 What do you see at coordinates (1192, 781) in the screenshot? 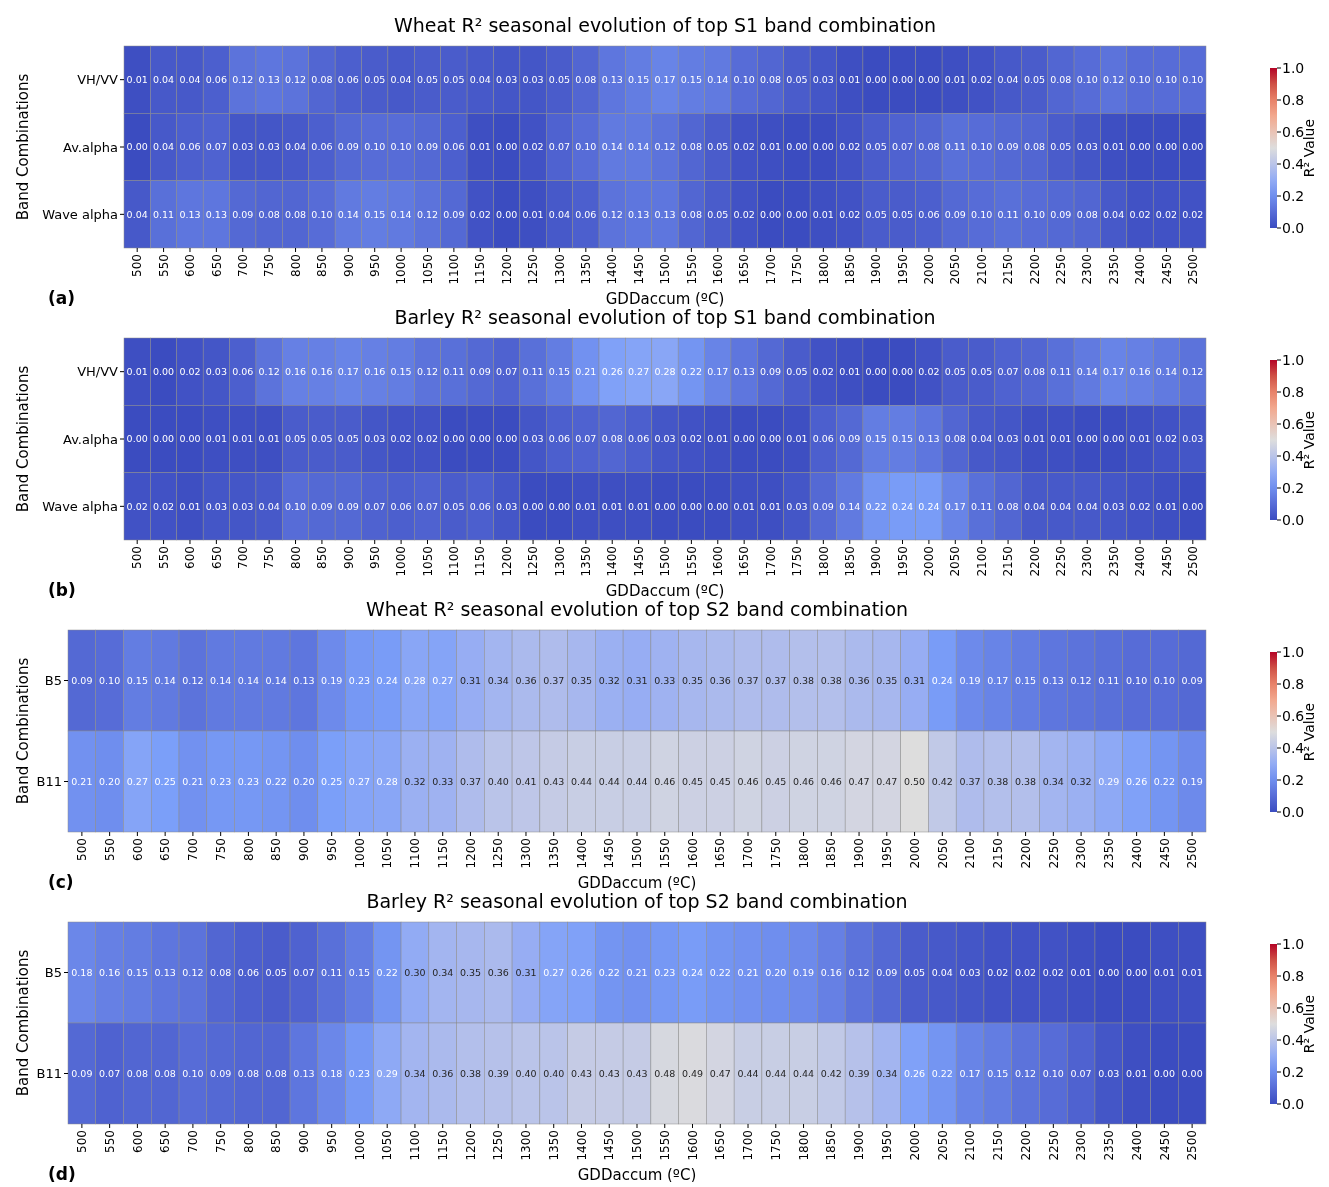
I see `data-label: 0.19` at bounding box center [1192, 781].